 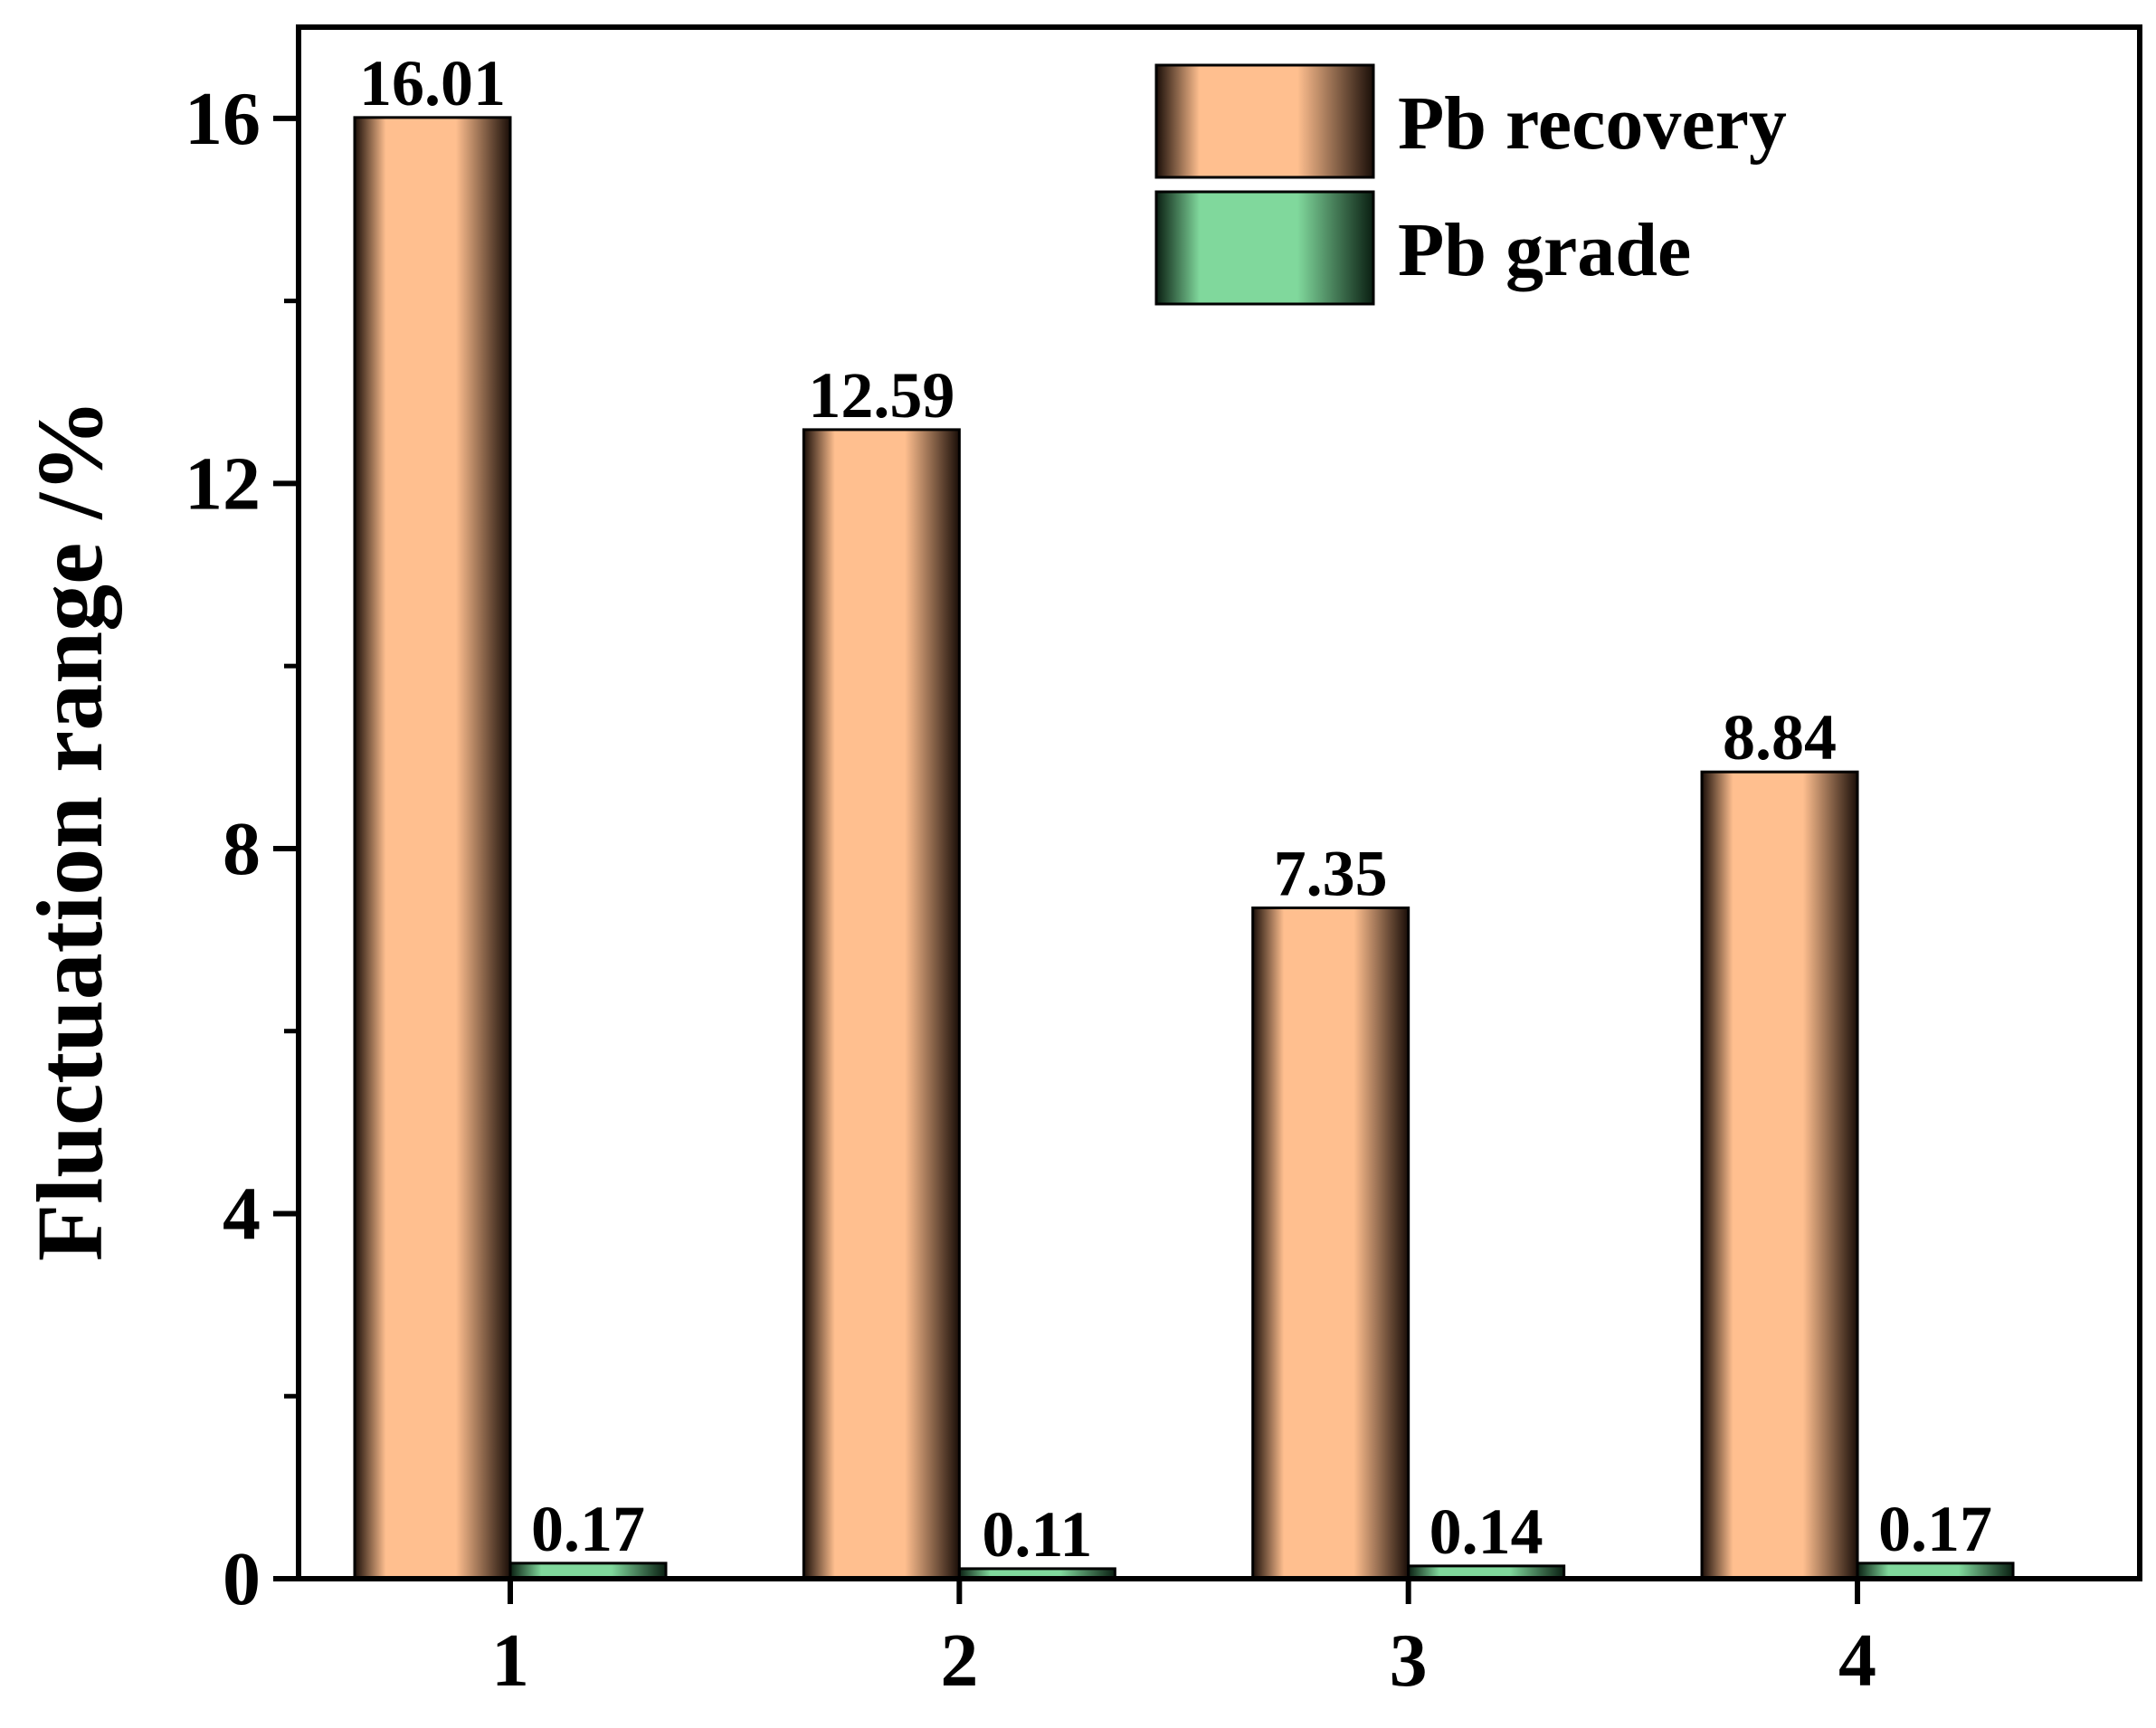 What do you see at coordinates (1470, 185) in the screenshot?
I see `legend: Pb recovery Pb grade` at bounding box center [1470, 185].